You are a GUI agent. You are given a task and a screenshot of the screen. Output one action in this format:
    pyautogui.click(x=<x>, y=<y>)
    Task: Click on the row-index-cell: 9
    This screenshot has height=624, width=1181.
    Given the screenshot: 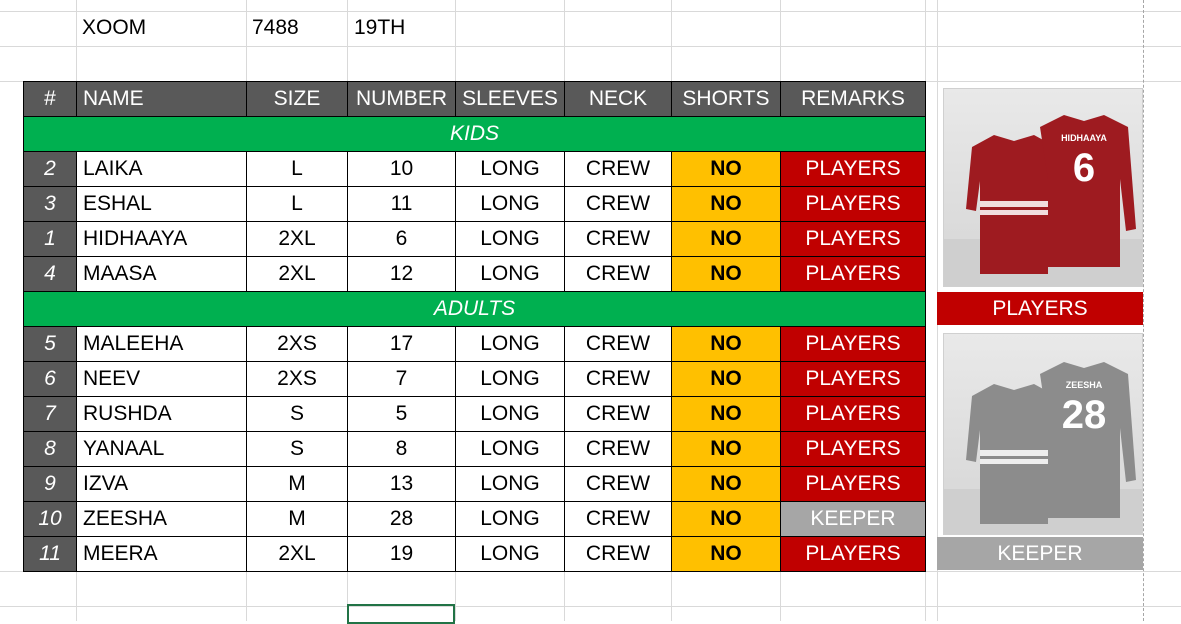 What is the action you would take?
    pyautogui.click(x=50, y=484)
    